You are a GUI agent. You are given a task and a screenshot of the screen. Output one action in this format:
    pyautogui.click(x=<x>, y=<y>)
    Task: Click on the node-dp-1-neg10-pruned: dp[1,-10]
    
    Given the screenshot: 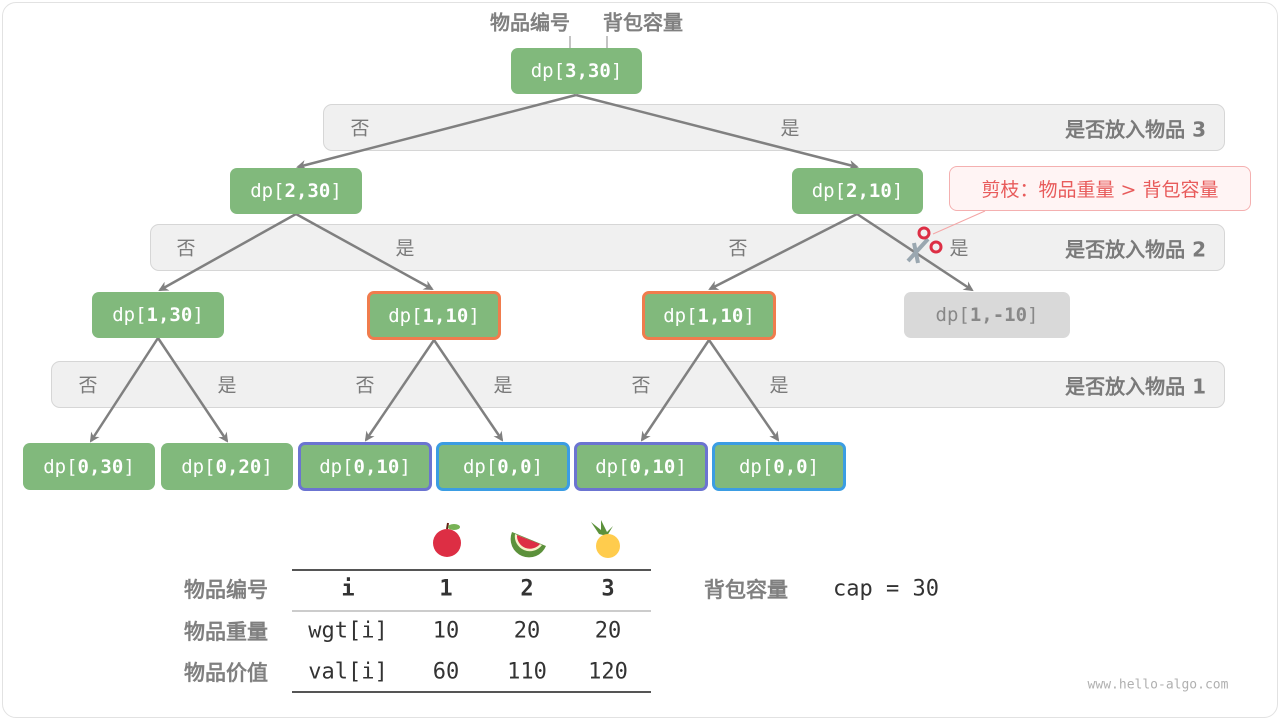 What is the action you would take?
    pyautogui.click(x=987, y=315)
    